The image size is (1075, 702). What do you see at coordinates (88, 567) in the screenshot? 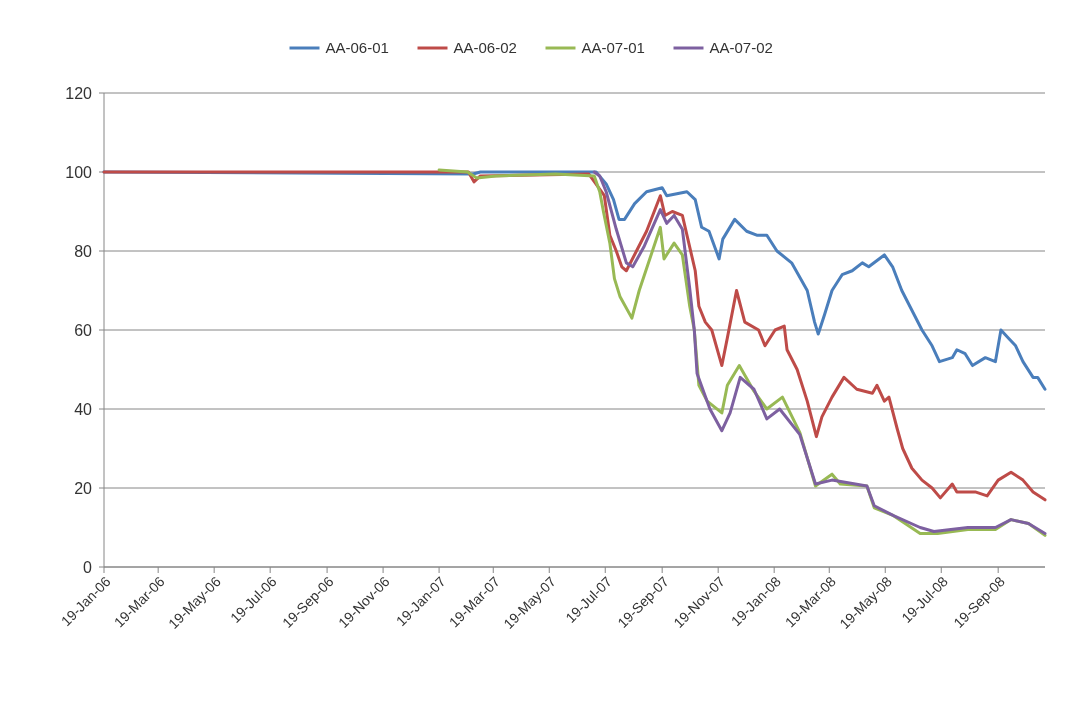
I see `y-tick-label: 0` at bounding box center [88, 567].